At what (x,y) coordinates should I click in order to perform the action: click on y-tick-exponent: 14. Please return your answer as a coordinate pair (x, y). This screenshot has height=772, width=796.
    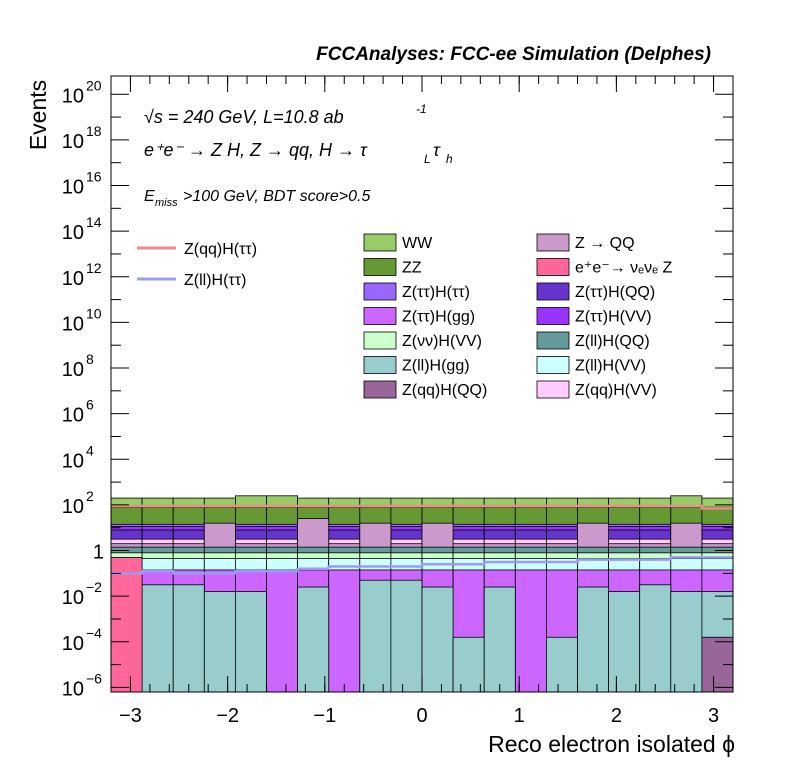
    Looking at the image, I should click on (94, 222).